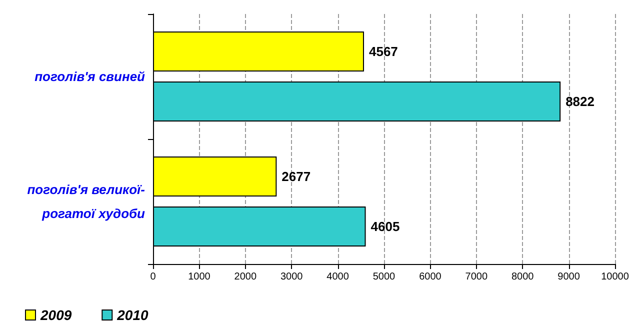  What do you see at coordinates (245, 277) in the screenshot?
I see `x-tick-label: 2000` at bounding box center [245, 277].